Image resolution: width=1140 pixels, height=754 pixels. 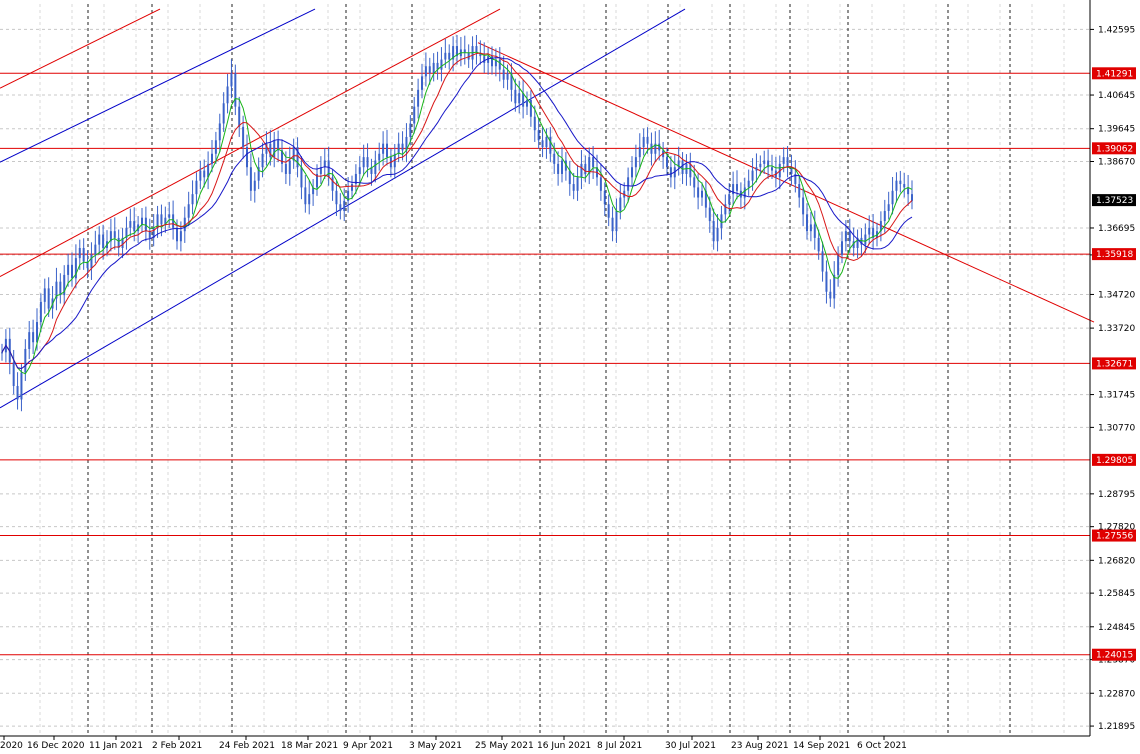 What do you see at coordinates (1116, 163) in the screenshot?
I see `y-tick-label: 1.38670` at bounding box center [1116, 163].